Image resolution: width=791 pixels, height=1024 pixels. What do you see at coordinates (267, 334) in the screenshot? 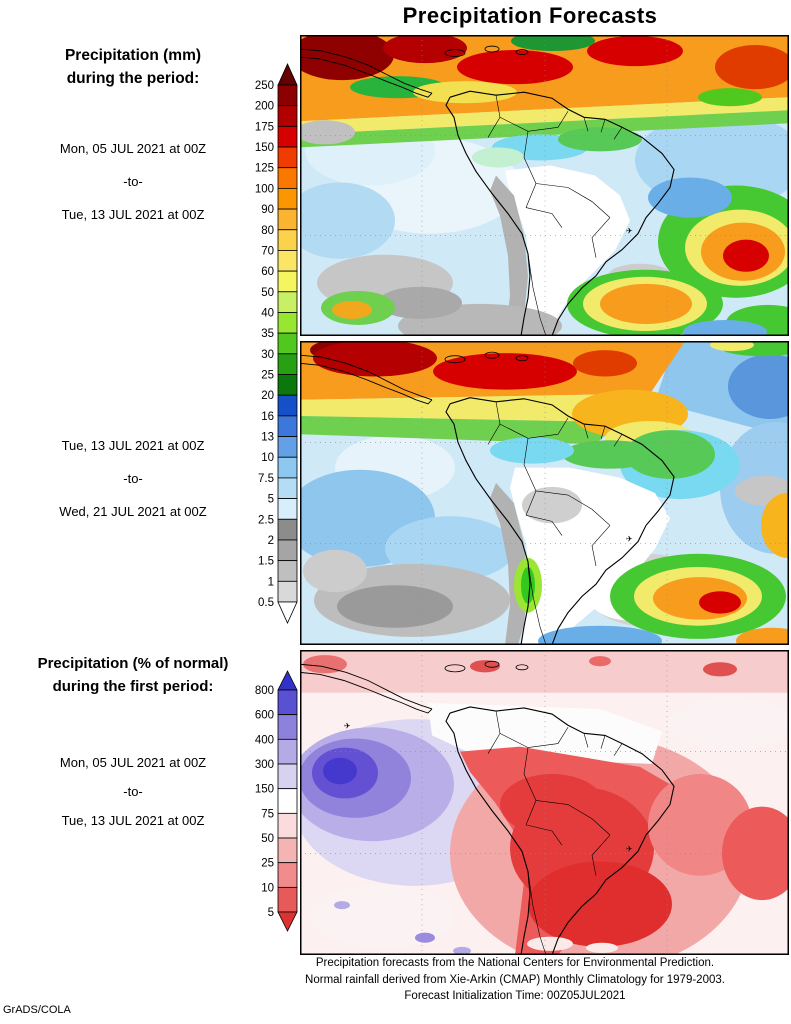
I see `legend-tick-label: 35` at bounding box center [267, 334].